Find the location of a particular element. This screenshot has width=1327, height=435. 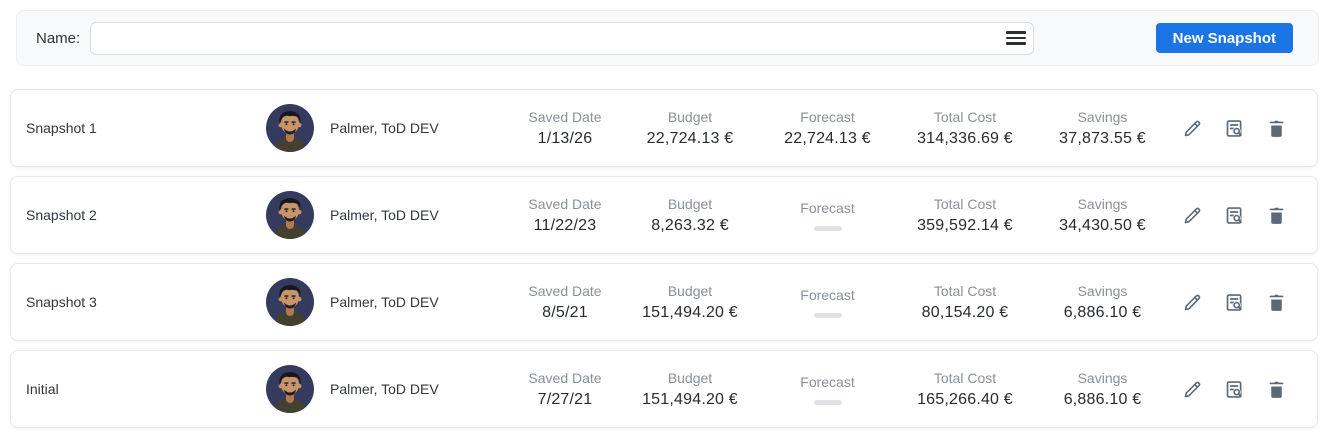

snapshot-name: Snapshot 1 is located at coordinates (61, 128).